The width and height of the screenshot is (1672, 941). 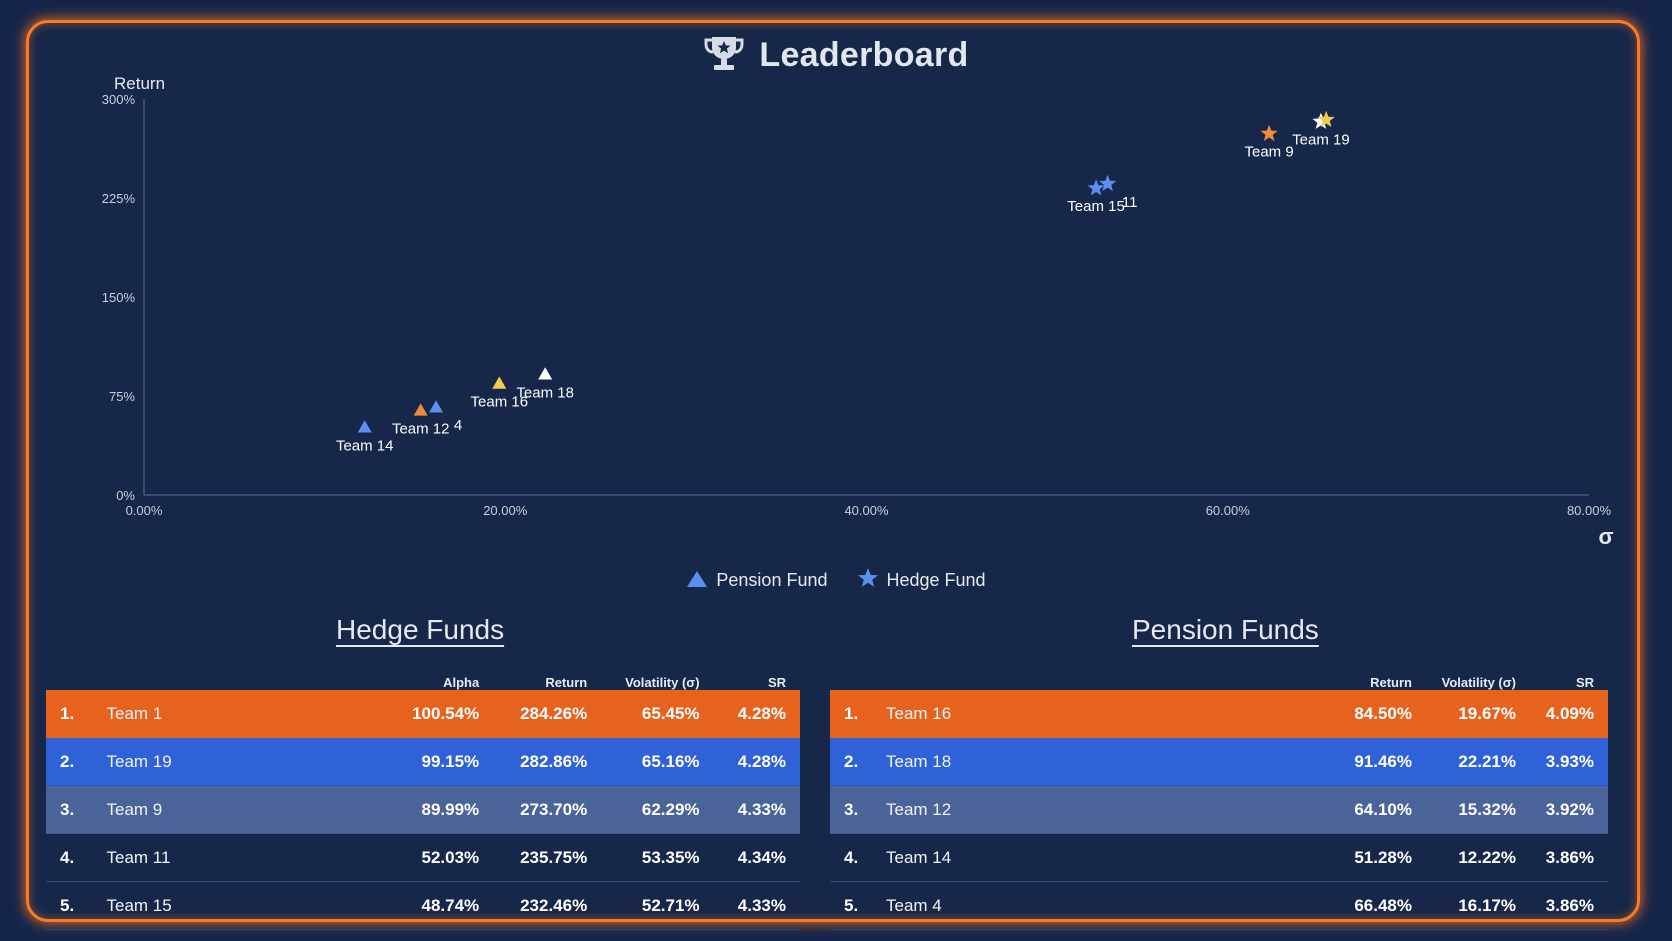 What do you see at coordinates (420, 629) in the screenshot?
I see `hedge-funds-title: Hedge Funds` at bounding box center [420, 629].